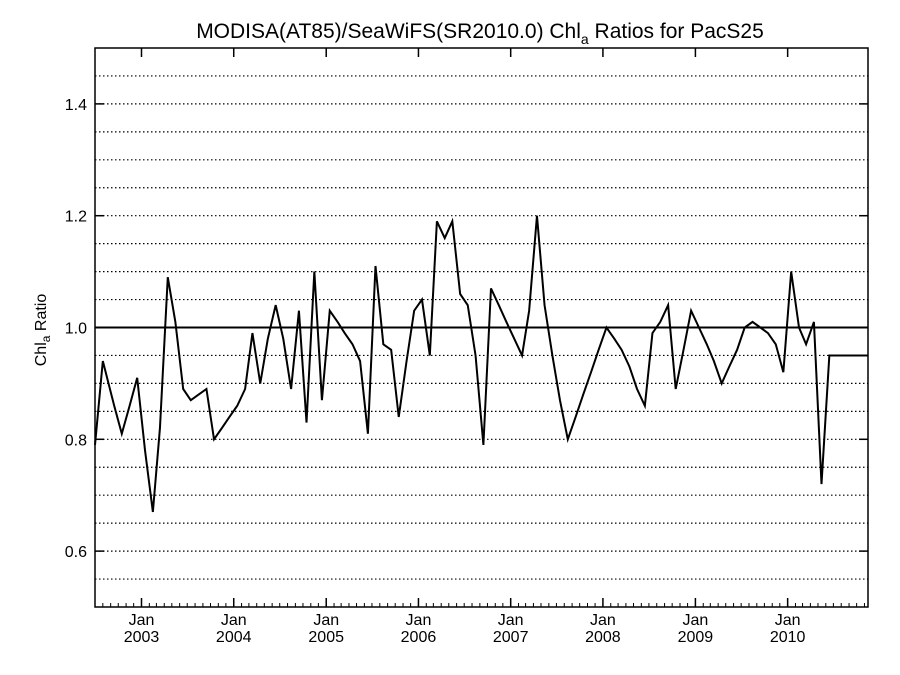  I want to click on x-tick-label-year: 2005, so click(326, 637).